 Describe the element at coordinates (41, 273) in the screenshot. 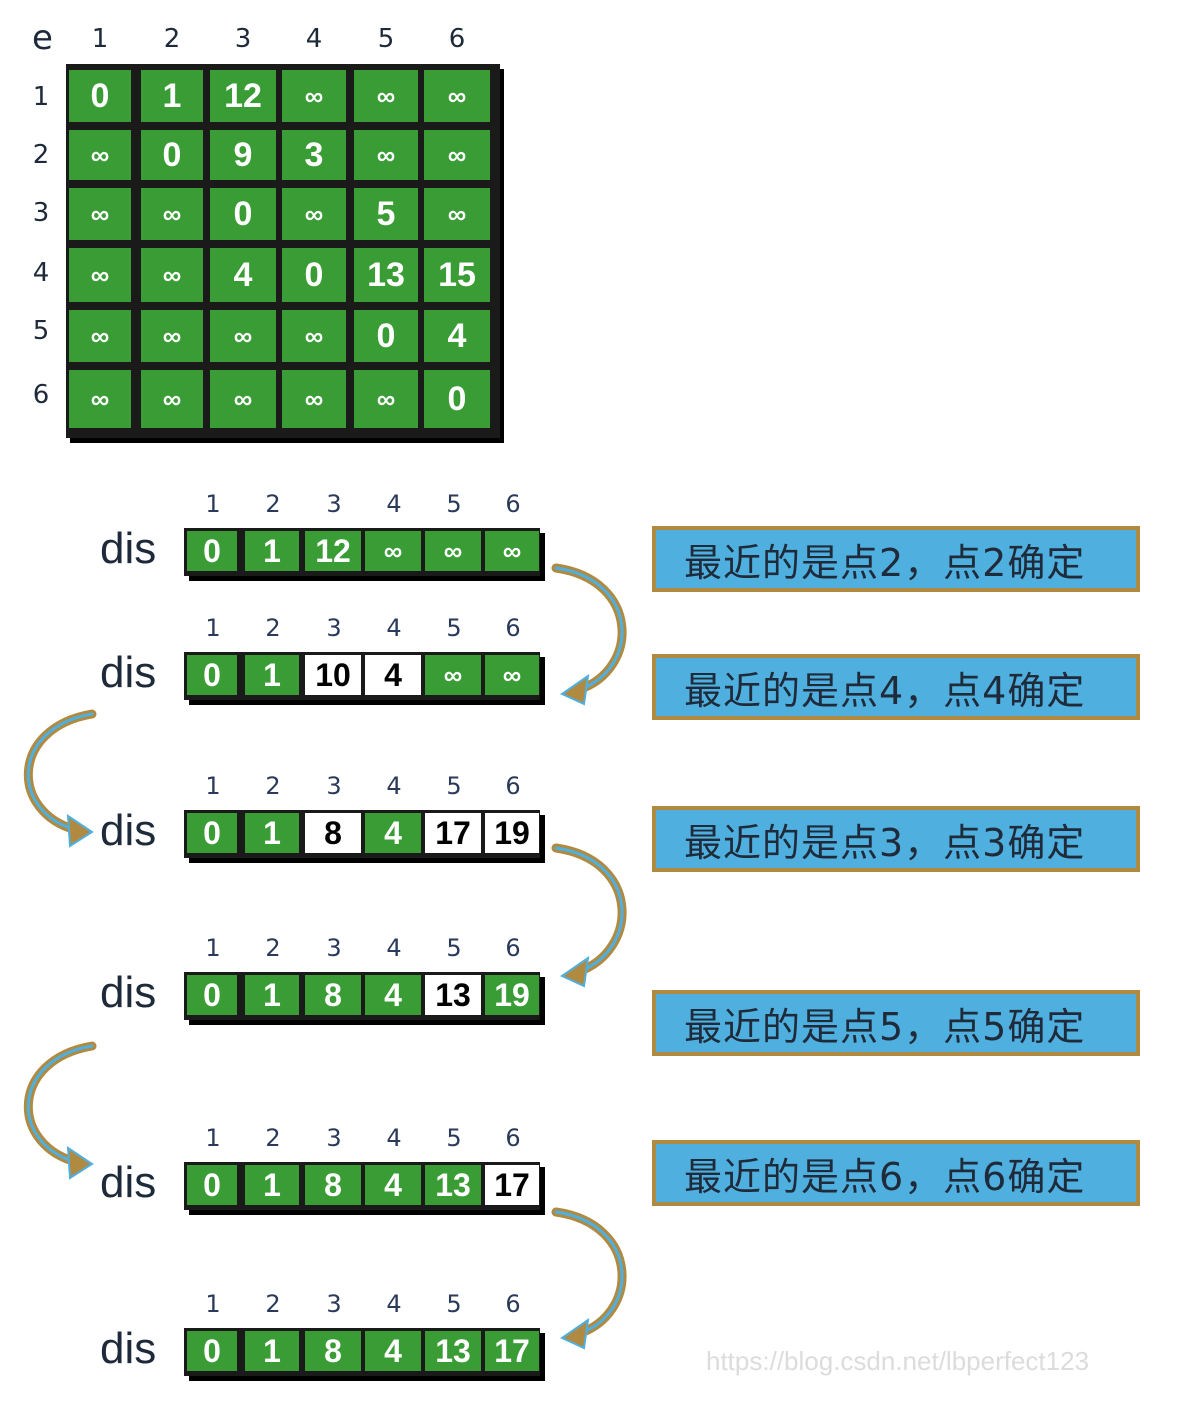

I see `matrix-row-header: 4` at that location.